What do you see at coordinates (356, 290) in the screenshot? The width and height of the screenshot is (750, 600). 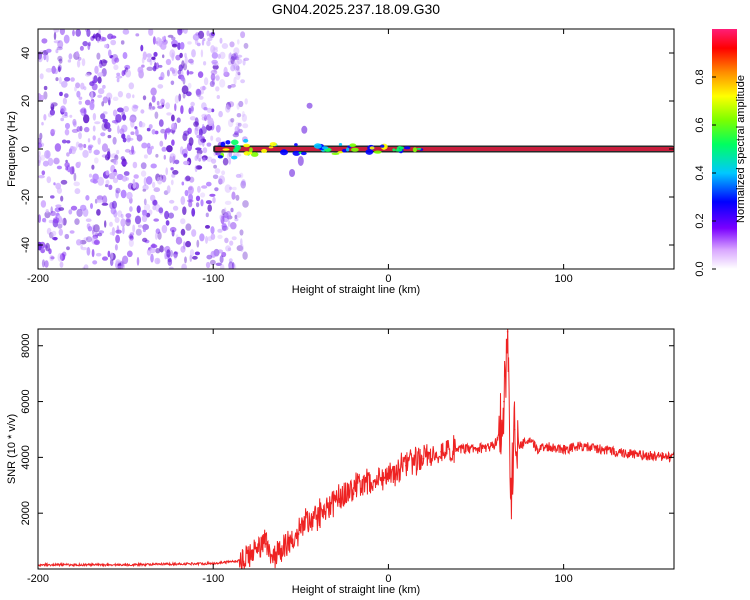 I see `spectrogram-xlabel: Height of straight line (km)` at bounding box center [356, 290].